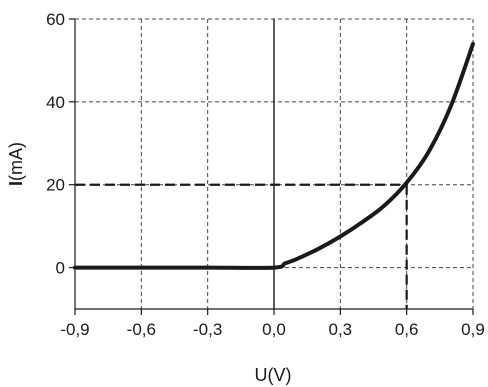  Describe the element at coordinates (55, 102) in the screenshot. I see `y-tick-label: 40` at that location.